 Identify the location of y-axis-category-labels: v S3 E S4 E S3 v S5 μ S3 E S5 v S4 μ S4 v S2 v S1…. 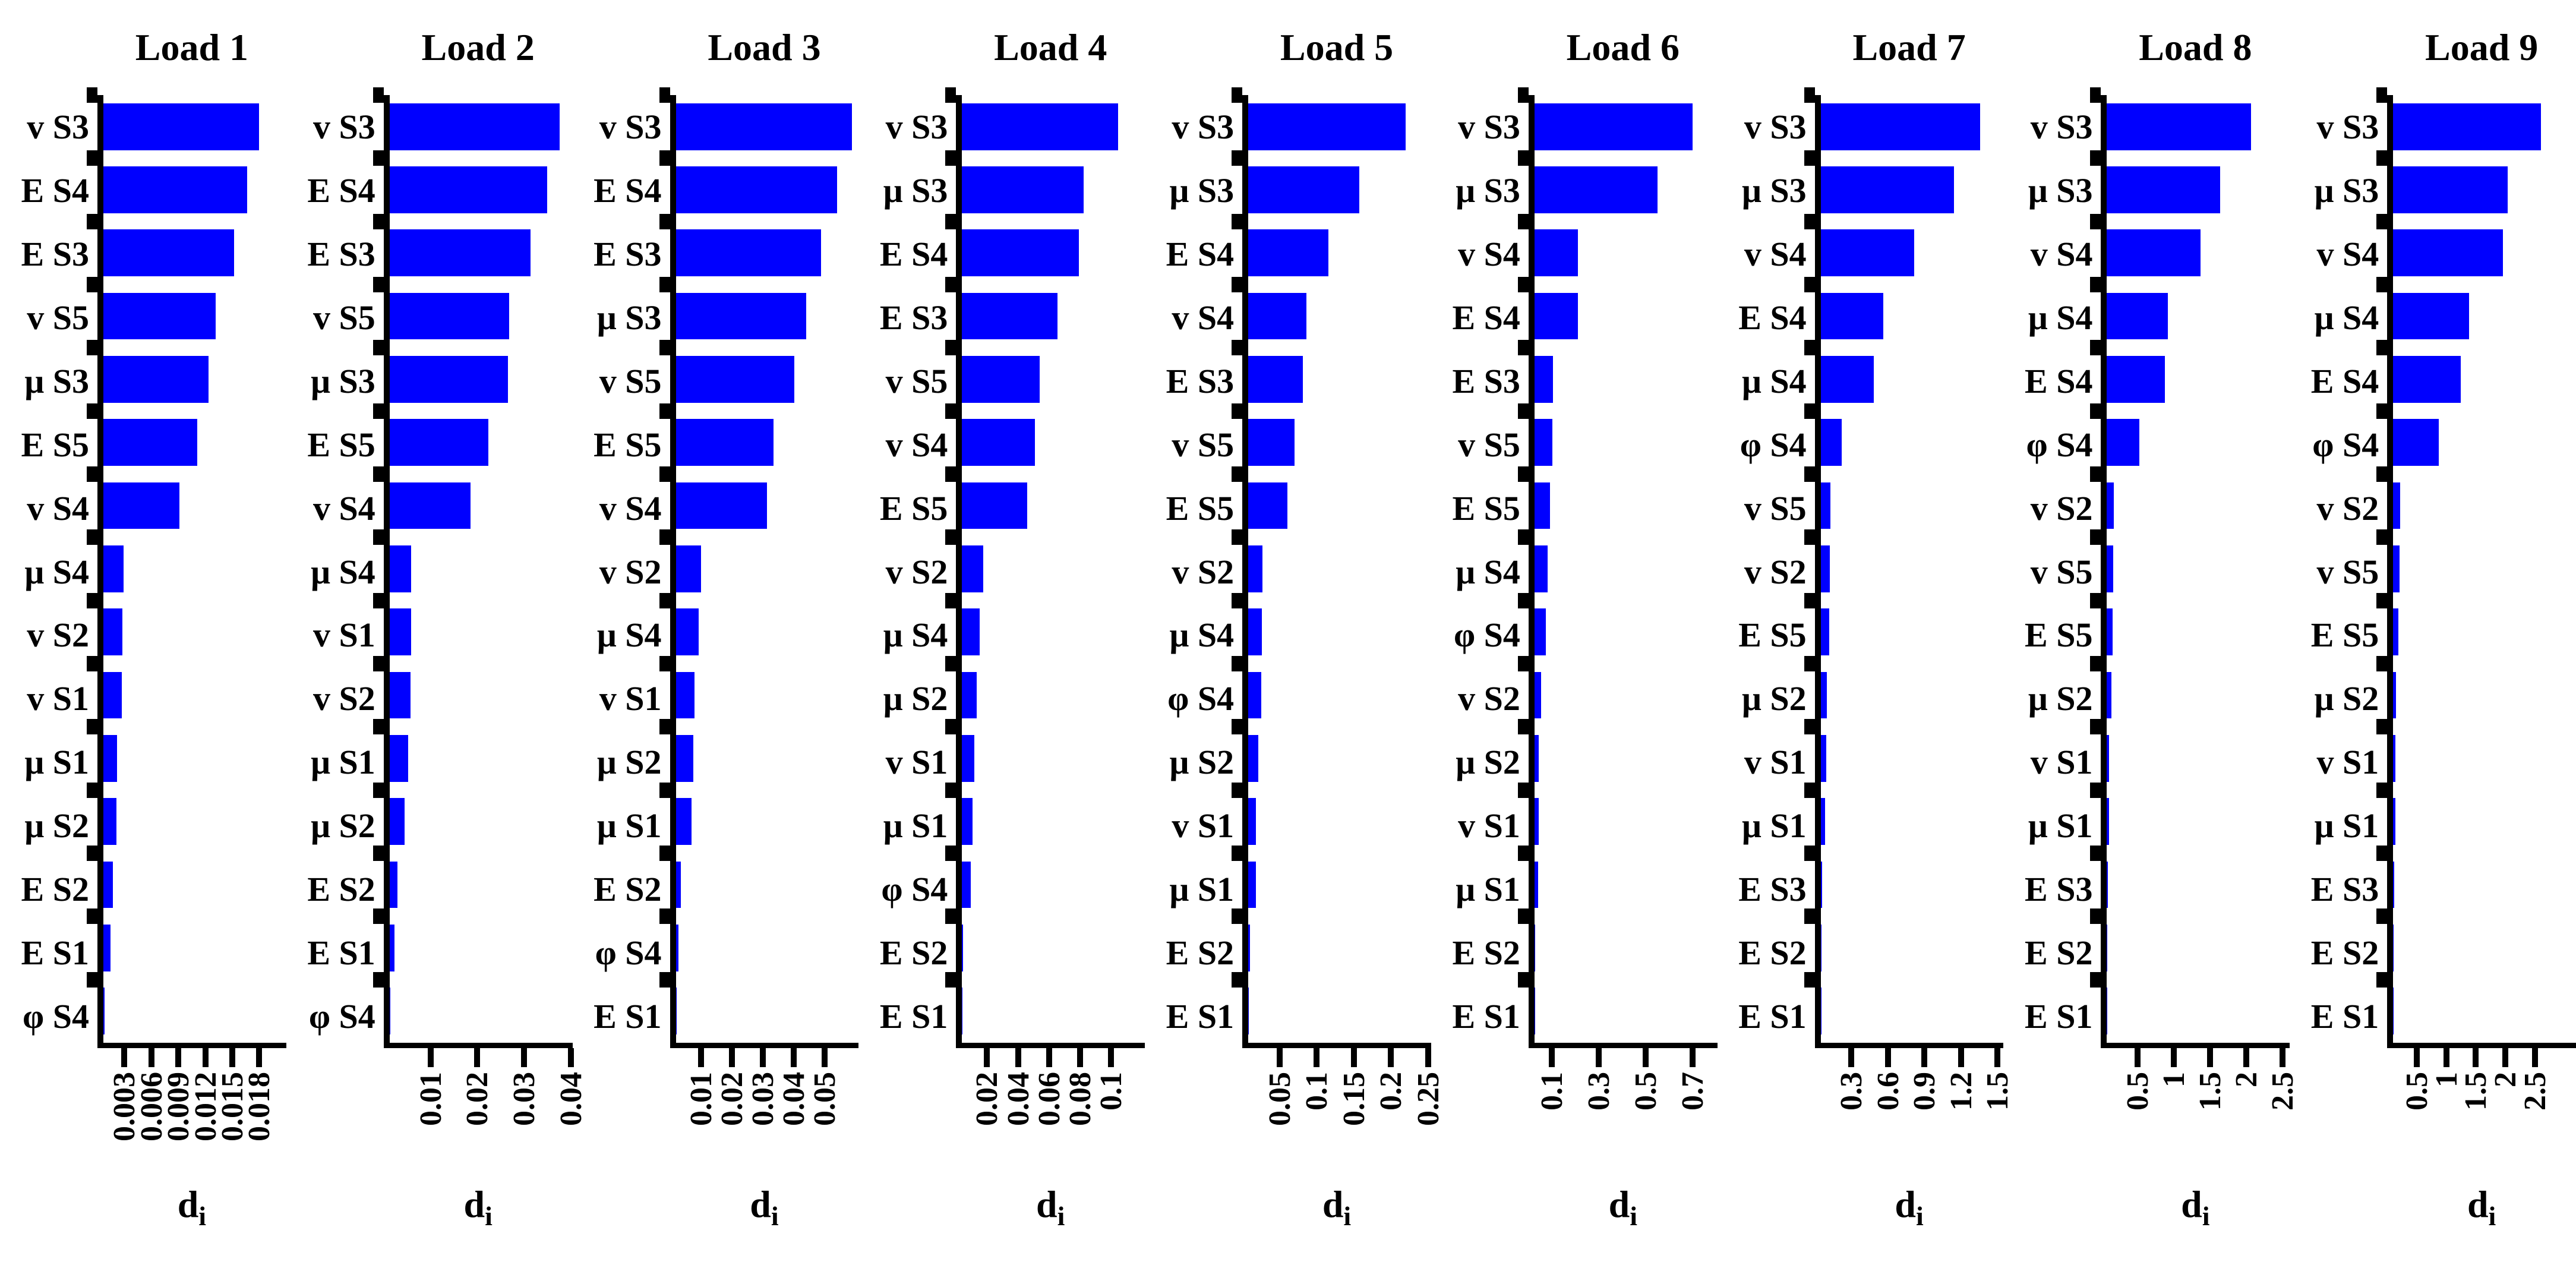
(48, 571).